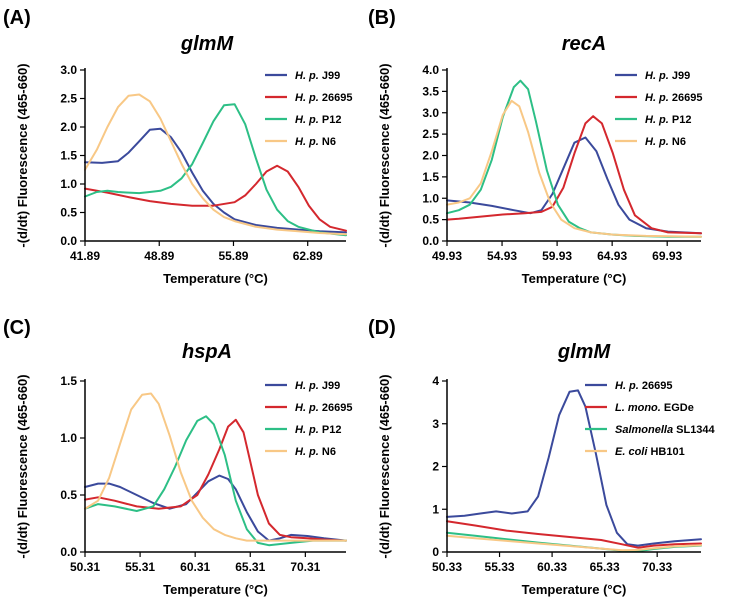 The height and width of the screenshot is (600, 750). What do you see at coordinates (677, 408) in the screenshot?
I see `legend-strain: EGDe` at bounding box center [677, 408].